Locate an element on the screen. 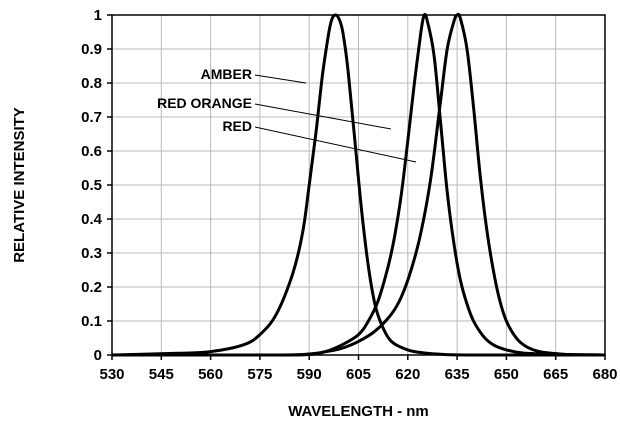 The height and width of the screenshot is (423, 620). y-tick-label: 0.5 is located at coordinates (91, 185).